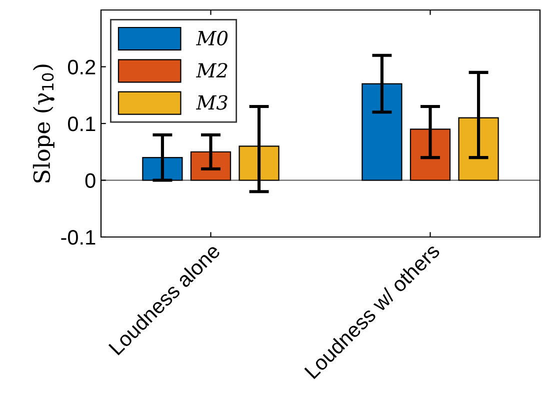  What do you see at coordinates (212, 102) in the screenshot?
I see `legend-label: M3` at bounding box center [212, 102].